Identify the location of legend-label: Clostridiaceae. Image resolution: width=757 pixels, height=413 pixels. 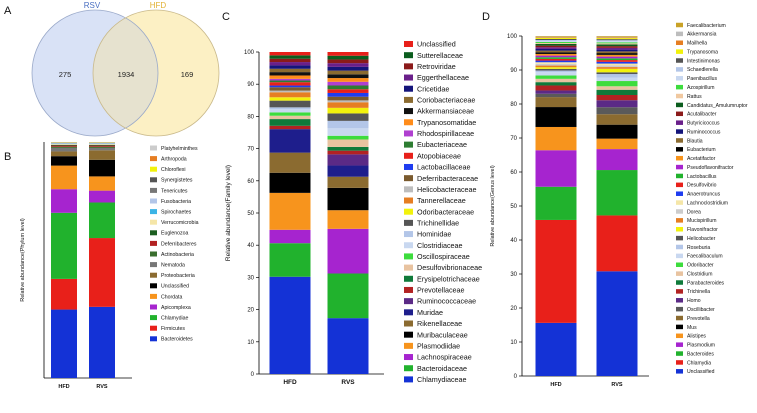
(440, 245).